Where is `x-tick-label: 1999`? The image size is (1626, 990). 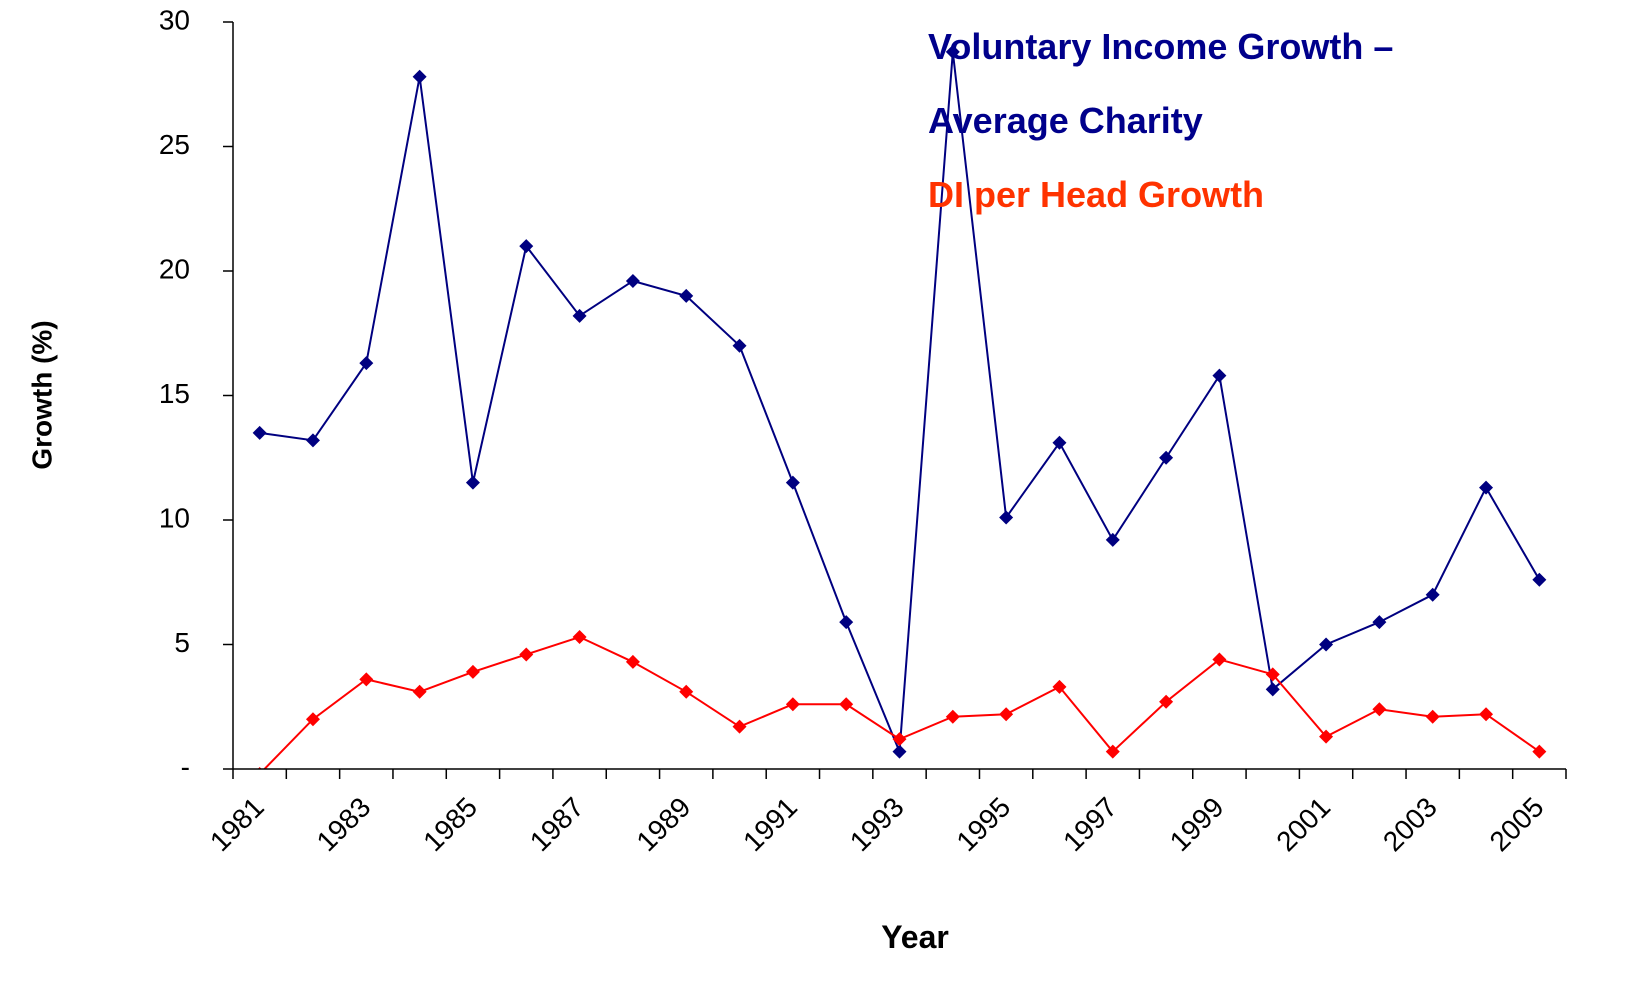 x-tick-label: 1999 is located at coordinates (1197, 824).